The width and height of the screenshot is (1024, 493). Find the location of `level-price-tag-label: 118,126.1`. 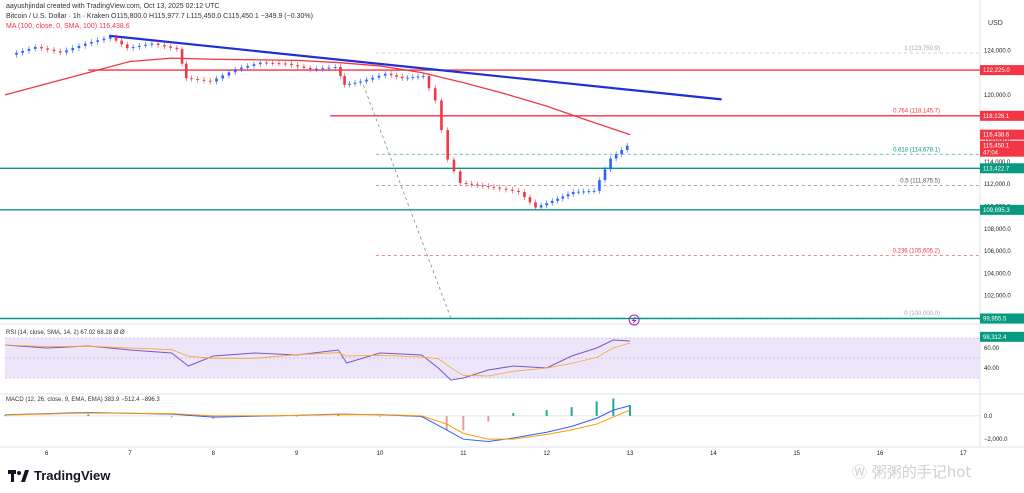

level-price-tag-label: 118,126.1 is located at coordinates (996, 117).